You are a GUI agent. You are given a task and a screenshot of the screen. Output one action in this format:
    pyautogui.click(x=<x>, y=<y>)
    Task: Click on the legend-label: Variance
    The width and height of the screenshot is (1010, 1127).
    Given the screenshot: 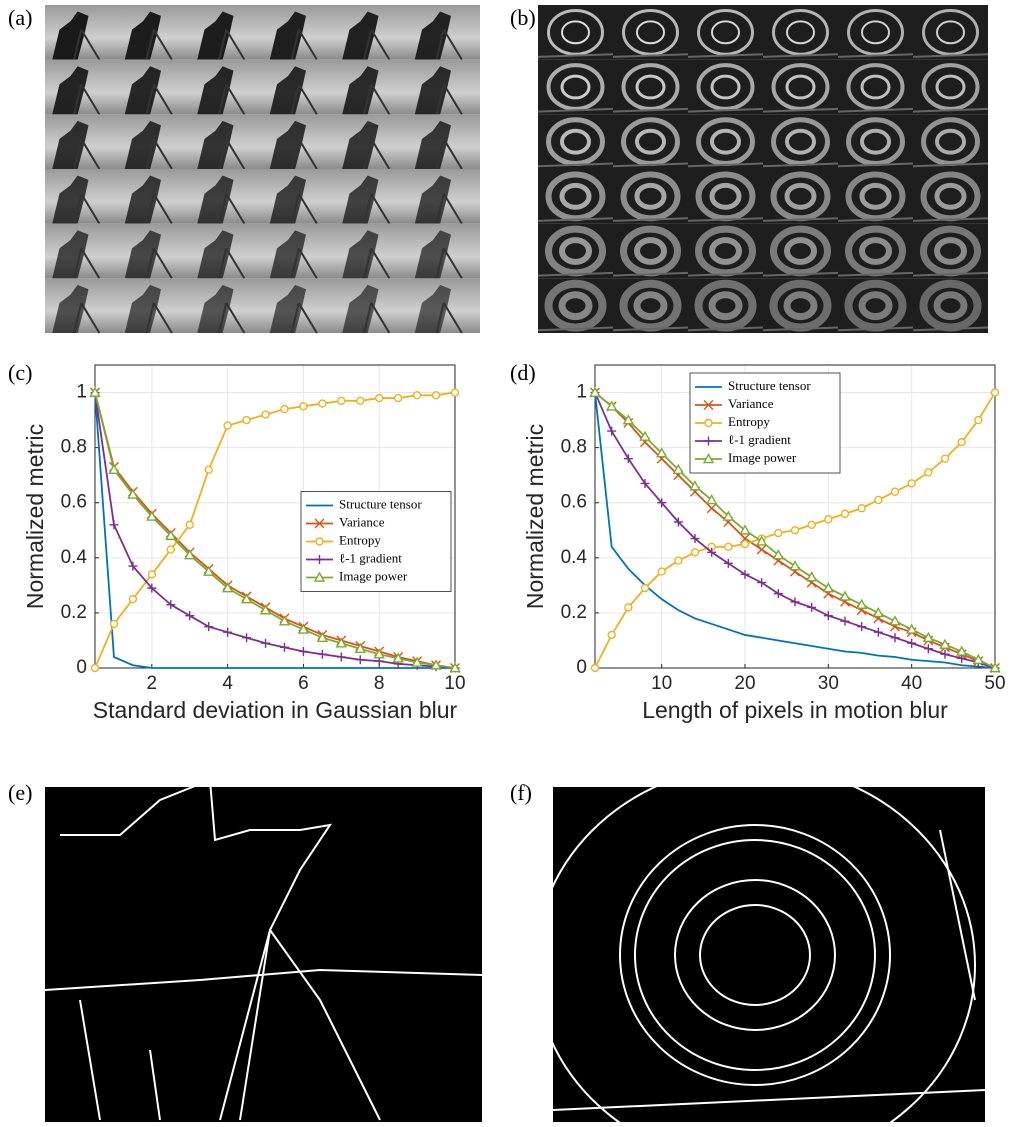 What is the action you would take?
    pyautogui.click(x=362, y=521)
    